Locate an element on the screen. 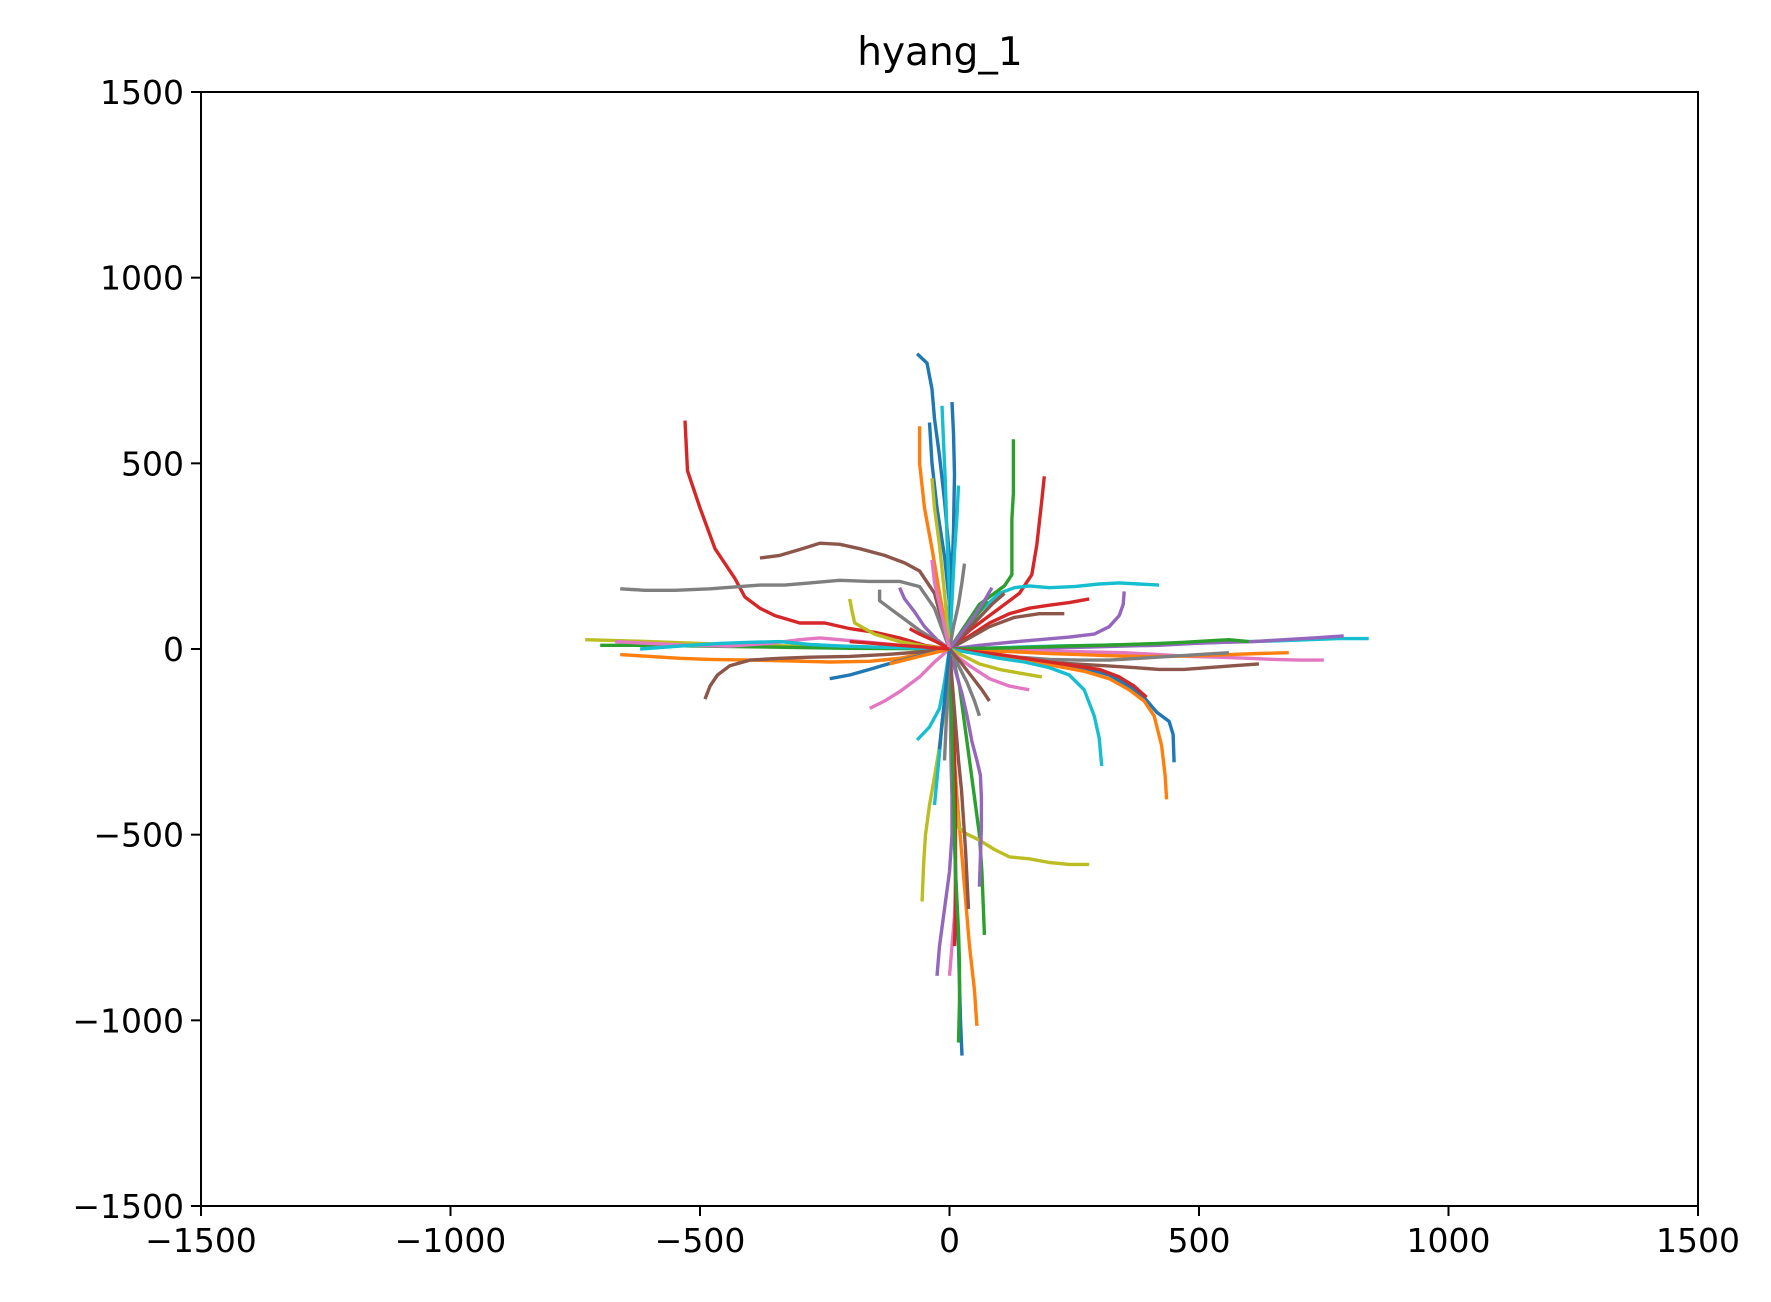 This screenshot has height=1302, width=1771. y-tick-label: 0 is located at coordinates (173, 649).